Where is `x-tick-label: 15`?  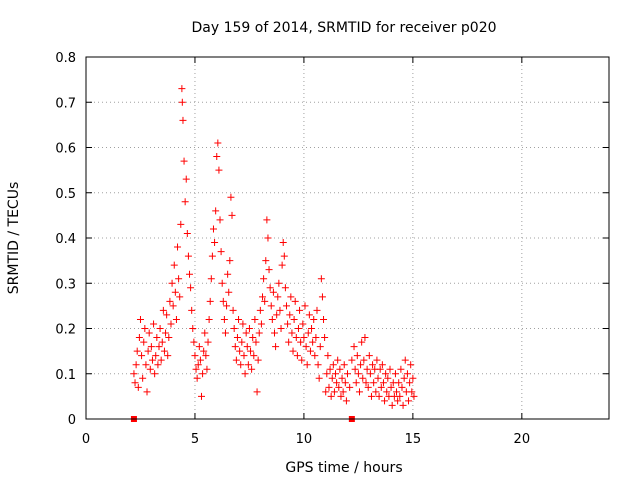 x-tick-label: 15 is located at coordinates (413, 439).